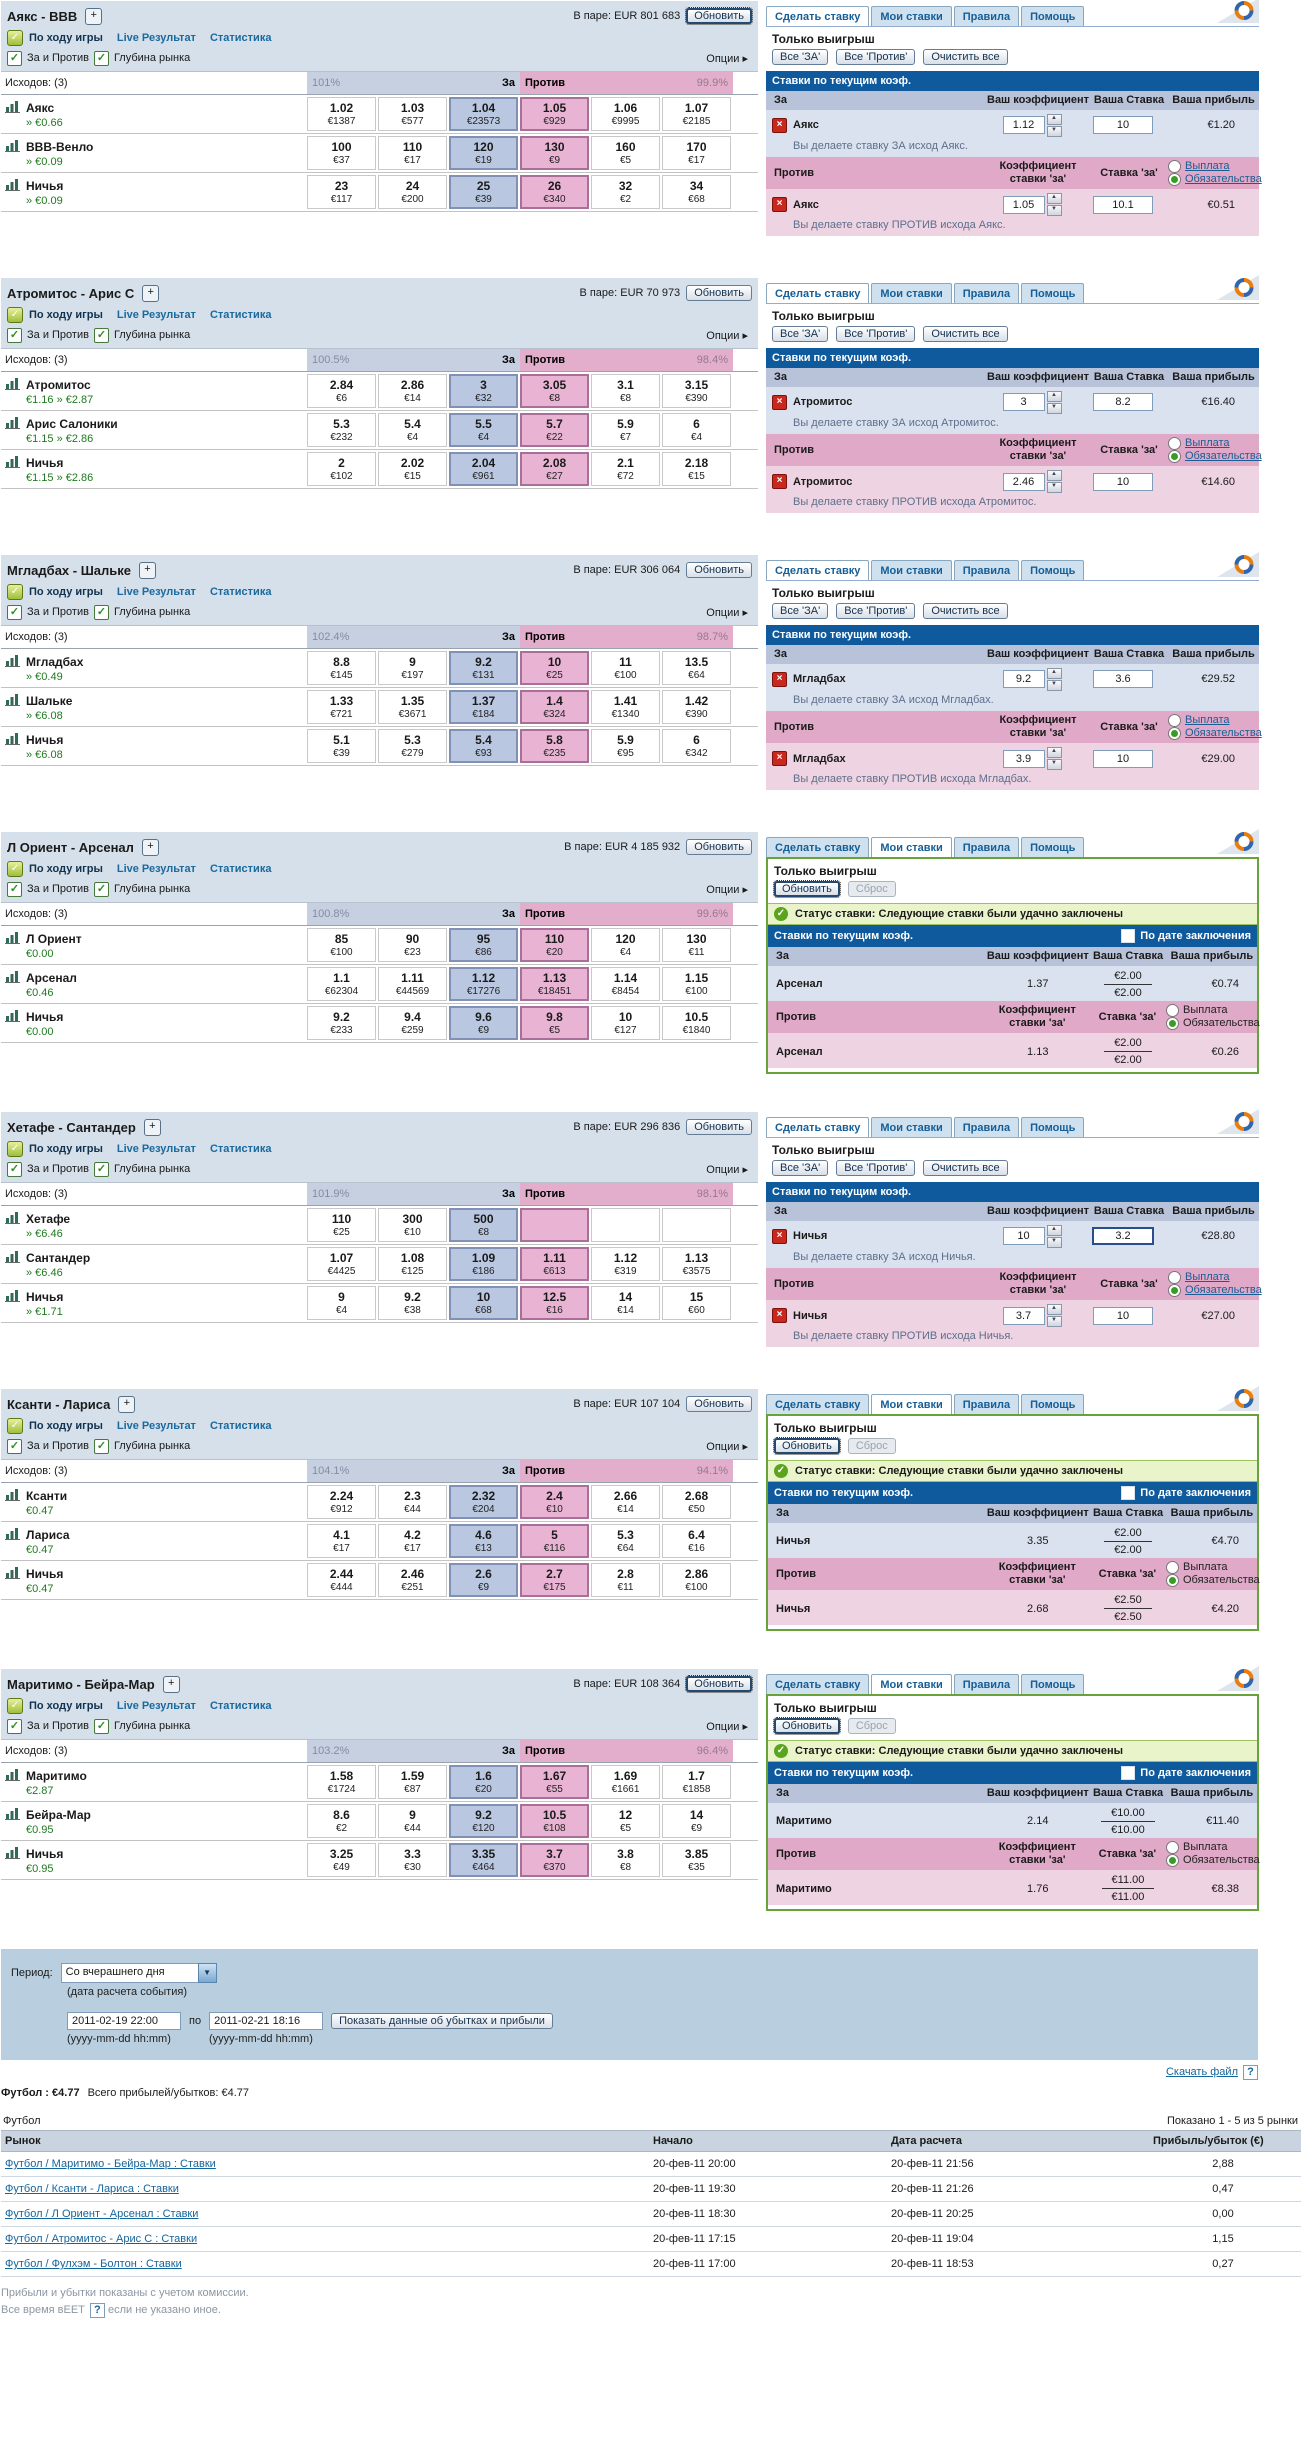 This screenshot has height=2453, width=1302. What do you see at coordinates (483, 1264) in the screenshot?
I see `back-odds-cell: 1.09 €186` at bounding box center [483, 1264].